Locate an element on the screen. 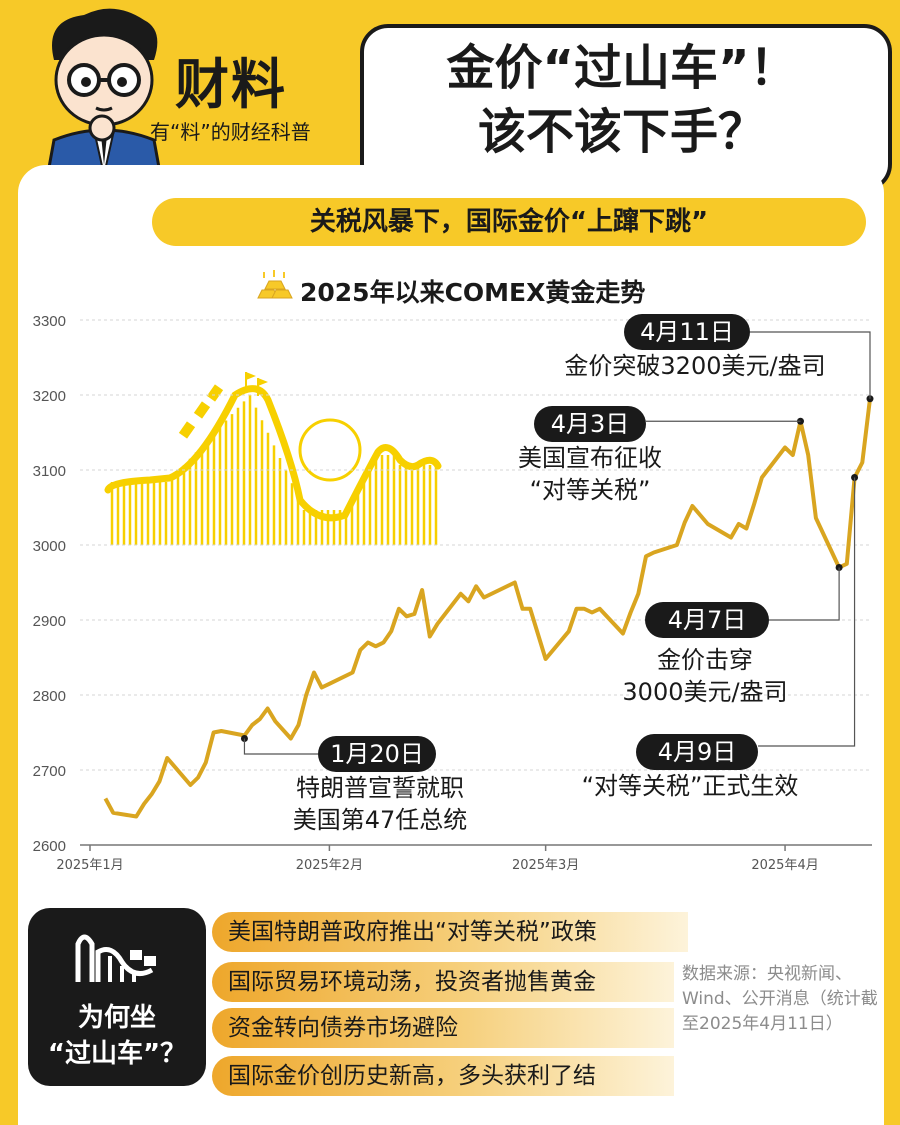  annotation-text-line: 美国第47任总统 is located at coordinates (380, 820).